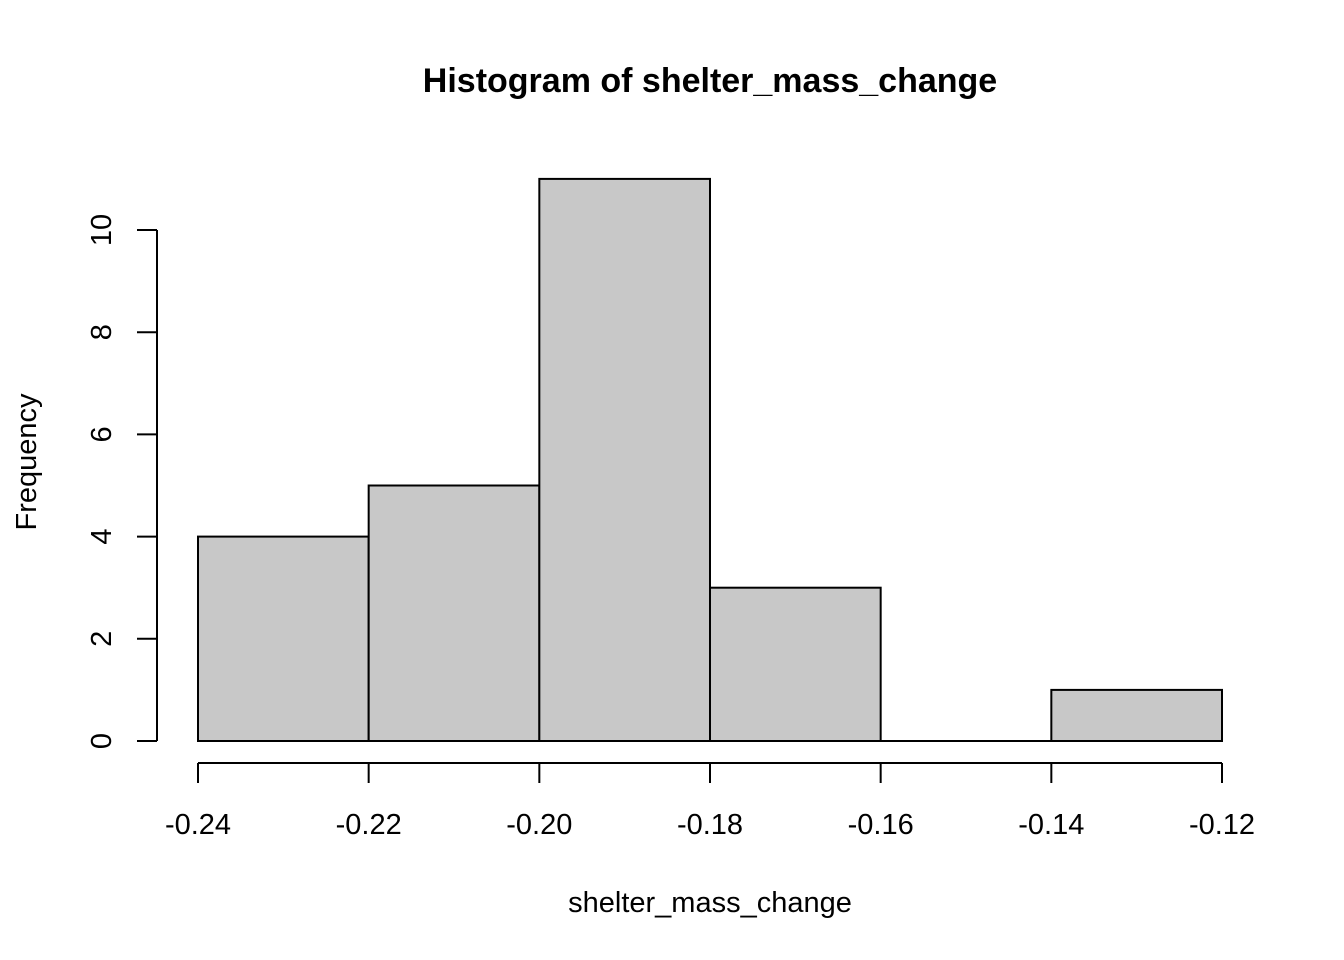 Image resolution: width=1344 pixels, height=960 pixels. Describe the element at coordinates (102, 741) in the screenshot. I see `y-tick-label: 0` at that location.